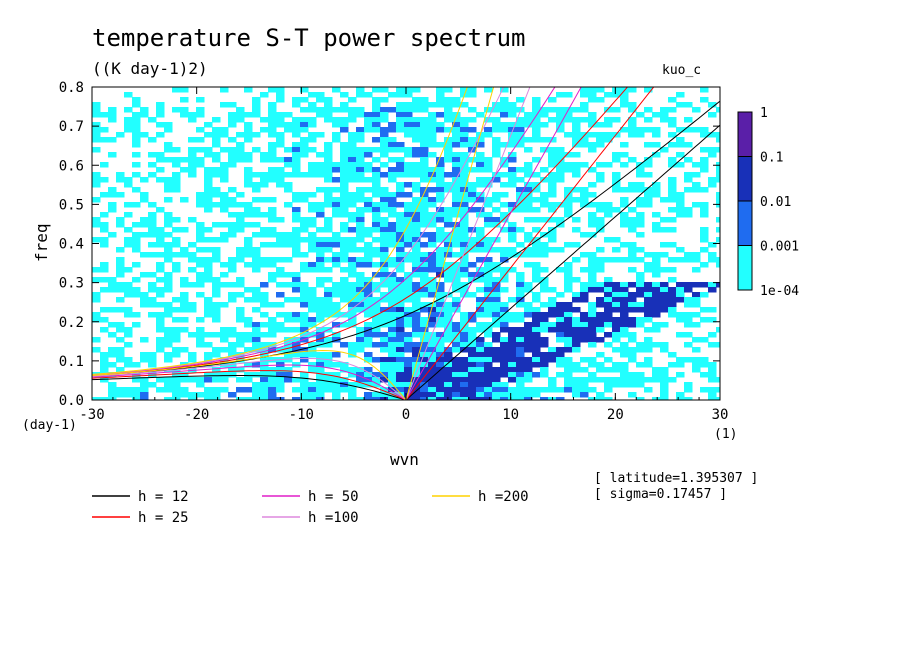 Image resolution: width=904 pixels, height=654 pixels. What do you see at coordinates (676, 478) in the screenshot?
I see `info-latitude: [ latitude=1.395307 ]` at bounding box center [676, 478].